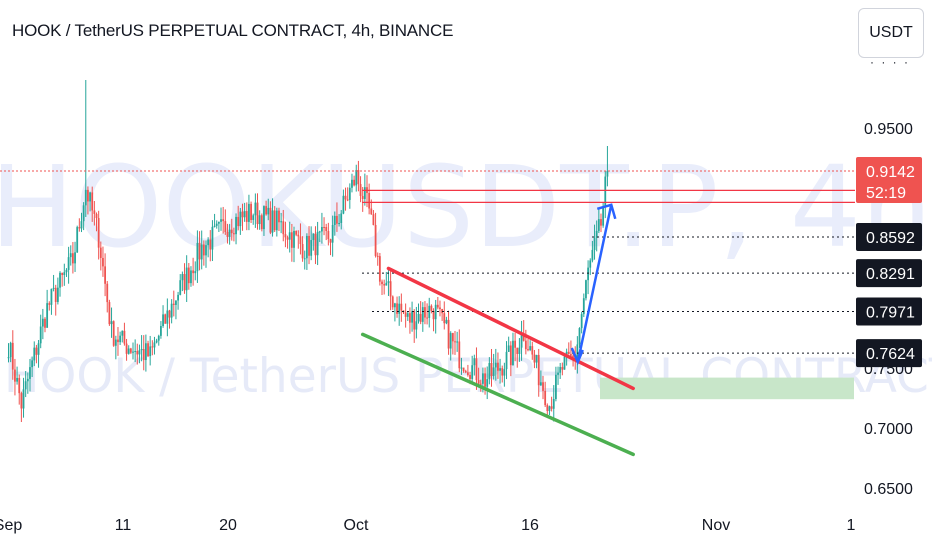 The image size is (932, 550). Describe the element at coordinates (510, 328) in the screenshot. I see `descending-trendline-red` at that location.